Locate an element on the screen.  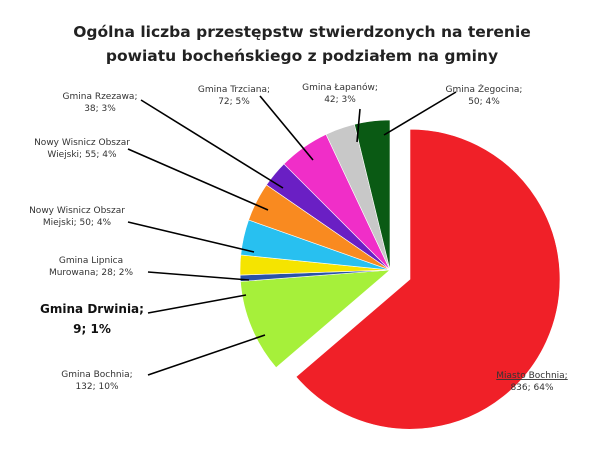
slice-label-line: 836; 64% is located at coordinates (532, 388).